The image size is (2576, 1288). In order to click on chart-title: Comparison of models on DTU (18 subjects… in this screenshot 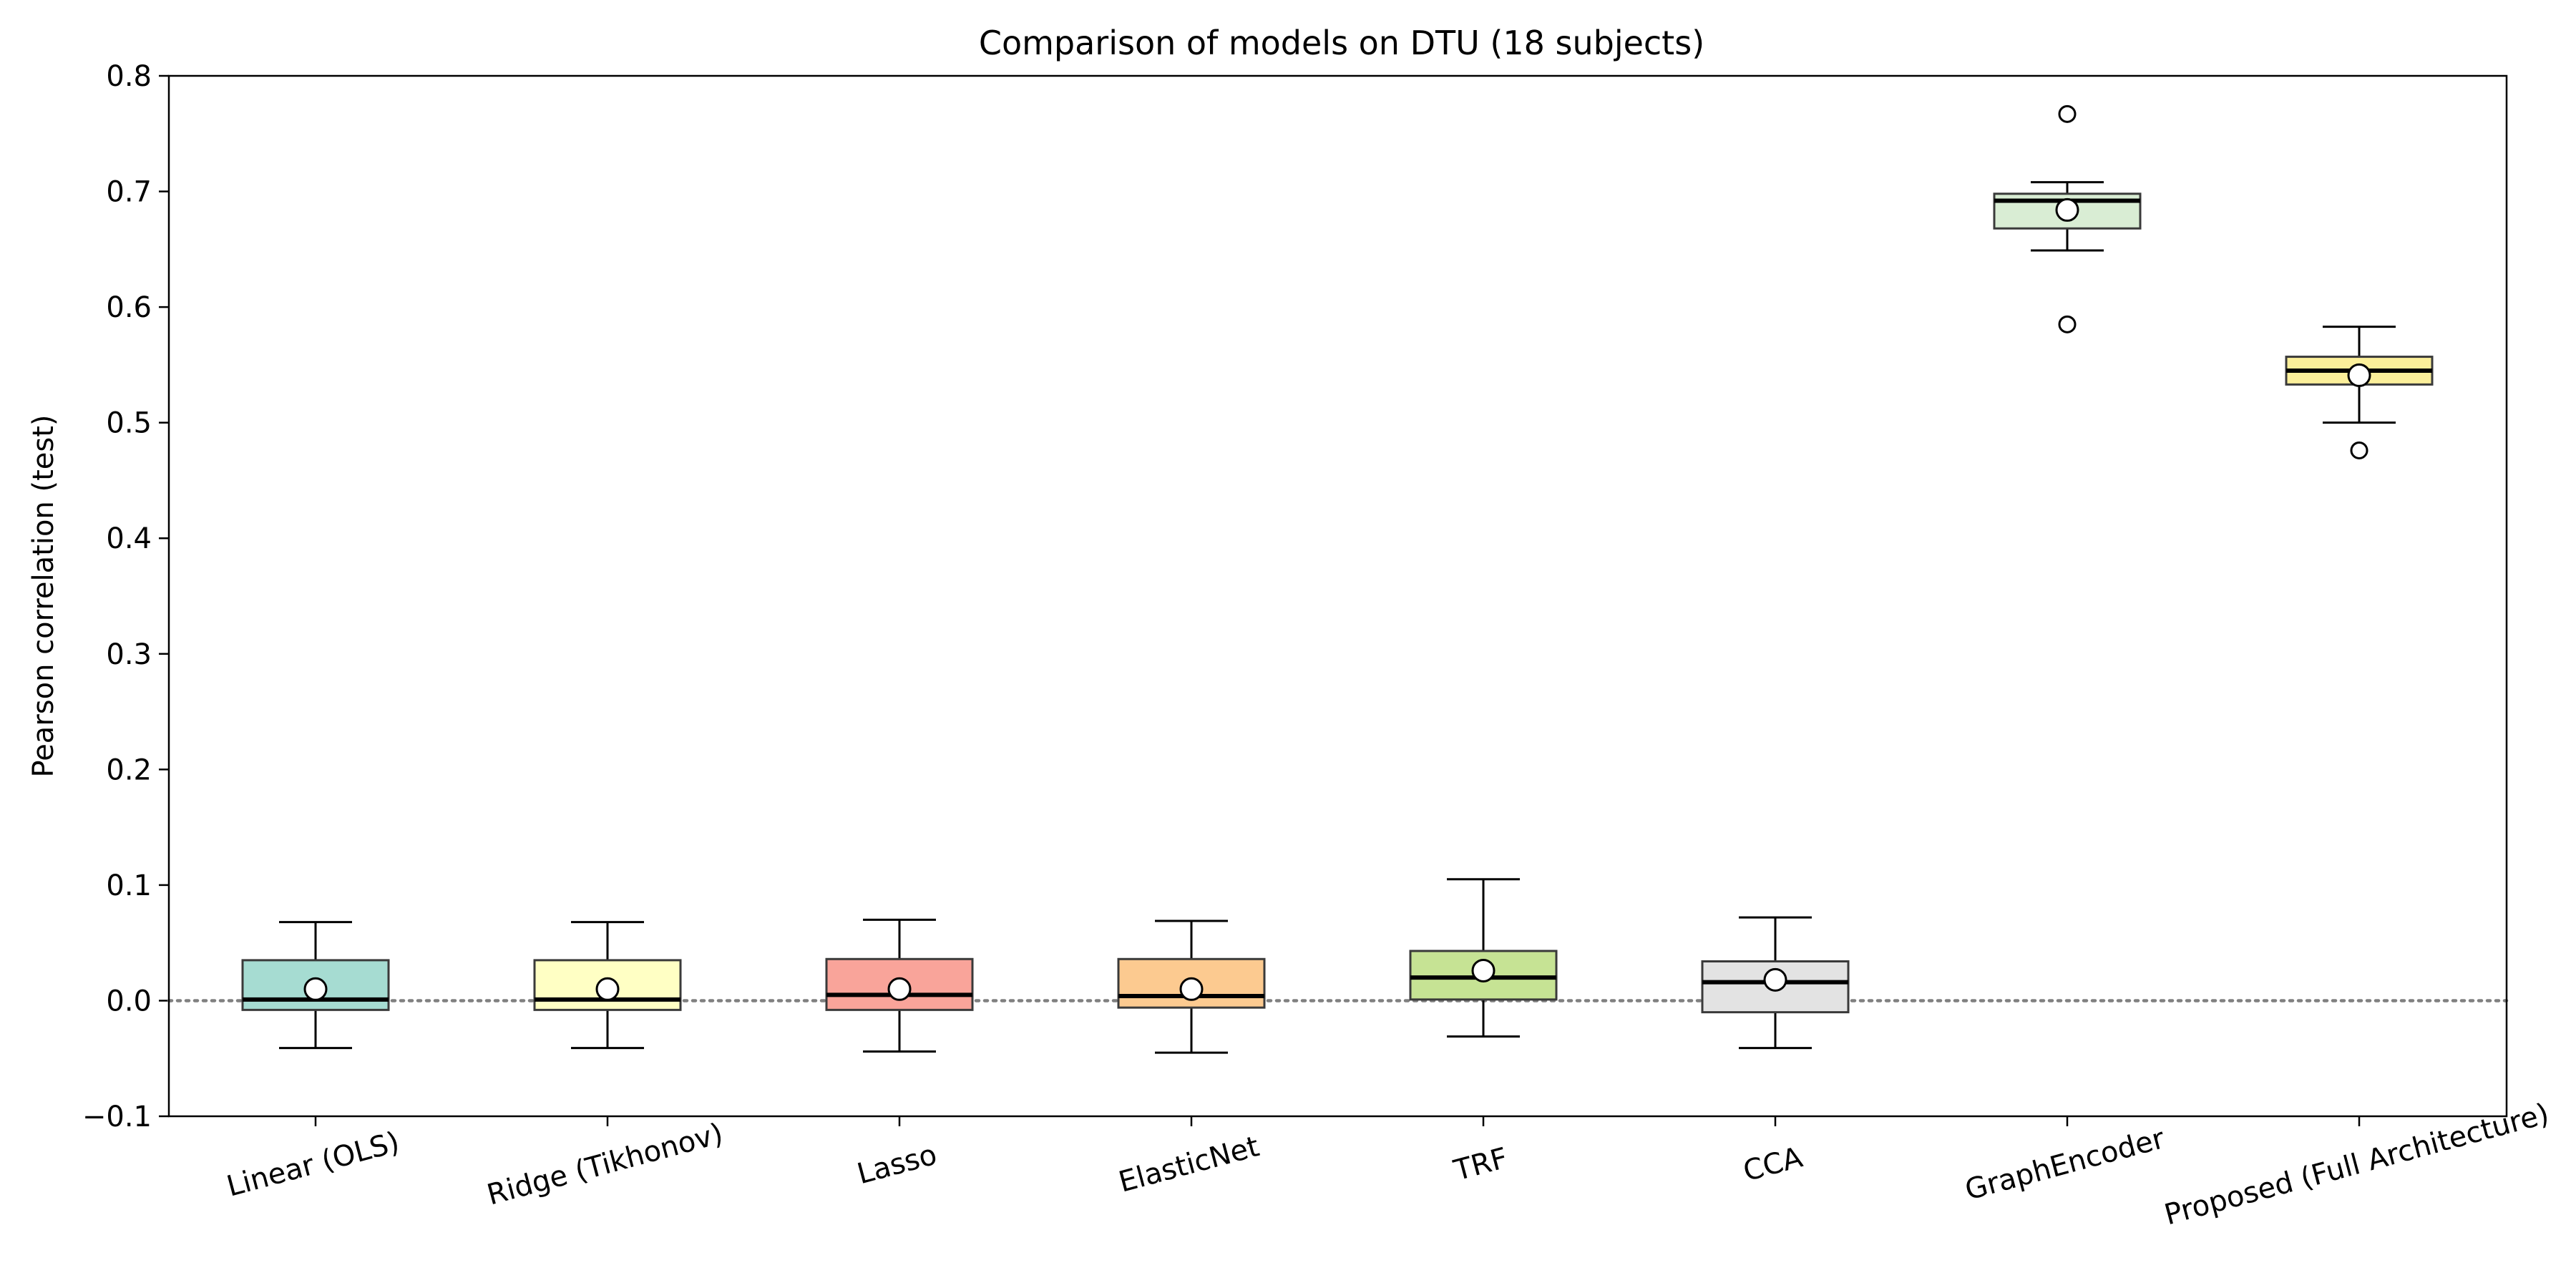, I will do `click(1341, 43)`.